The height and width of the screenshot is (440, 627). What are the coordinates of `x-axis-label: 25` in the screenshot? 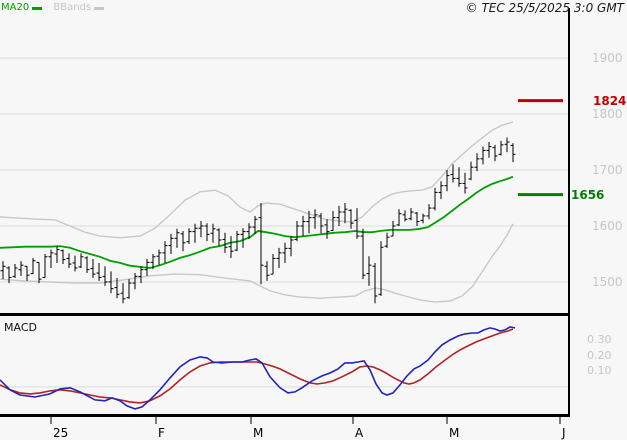 It's located at (61, 433).